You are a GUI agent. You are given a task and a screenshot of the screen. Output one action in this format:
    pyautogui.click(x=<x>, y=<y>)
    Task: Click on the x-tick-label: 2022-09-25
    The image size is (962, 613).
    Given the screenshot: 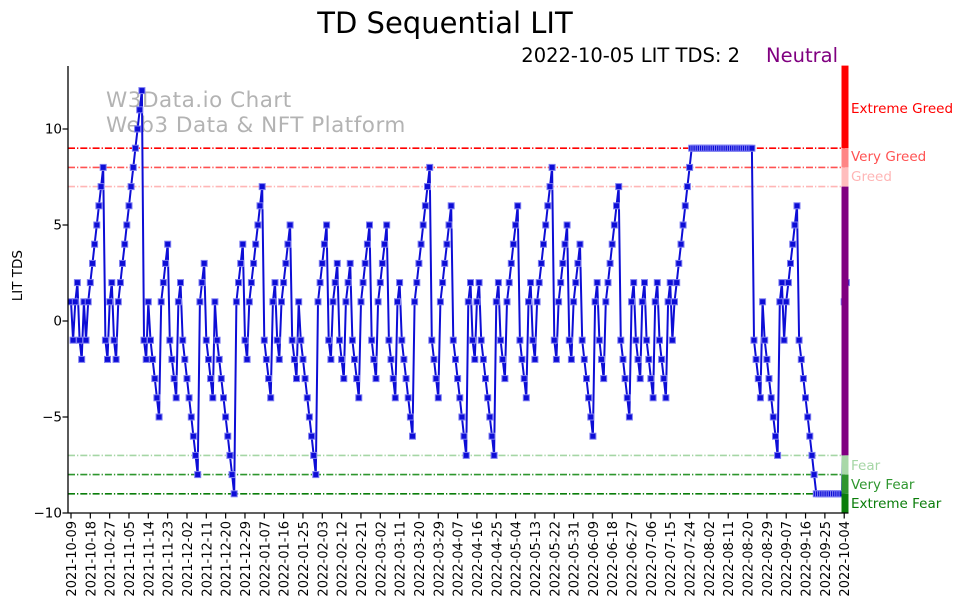 What is the action you would take?
    pyautogui.click(x=826, y=559)
    